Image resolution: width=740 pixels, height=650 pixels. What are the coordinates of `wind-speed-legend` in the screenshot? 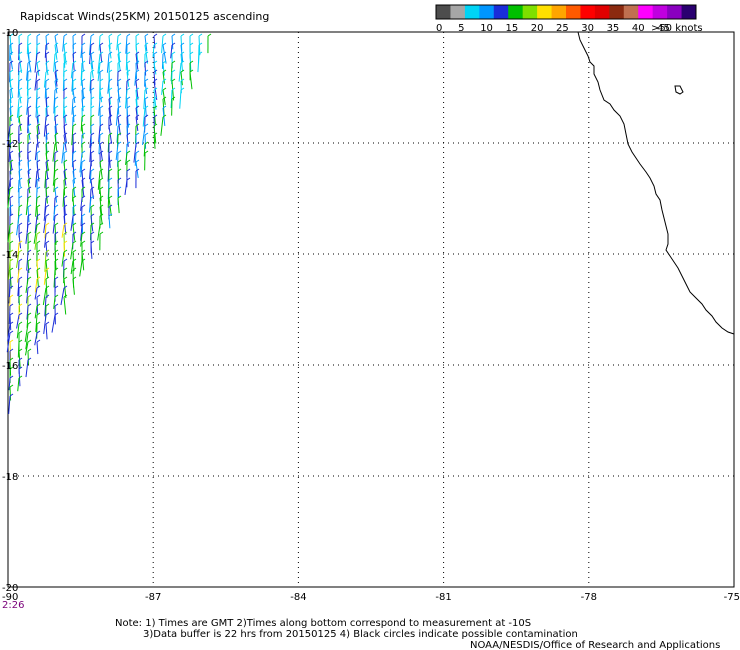 It's located at (566, 12).